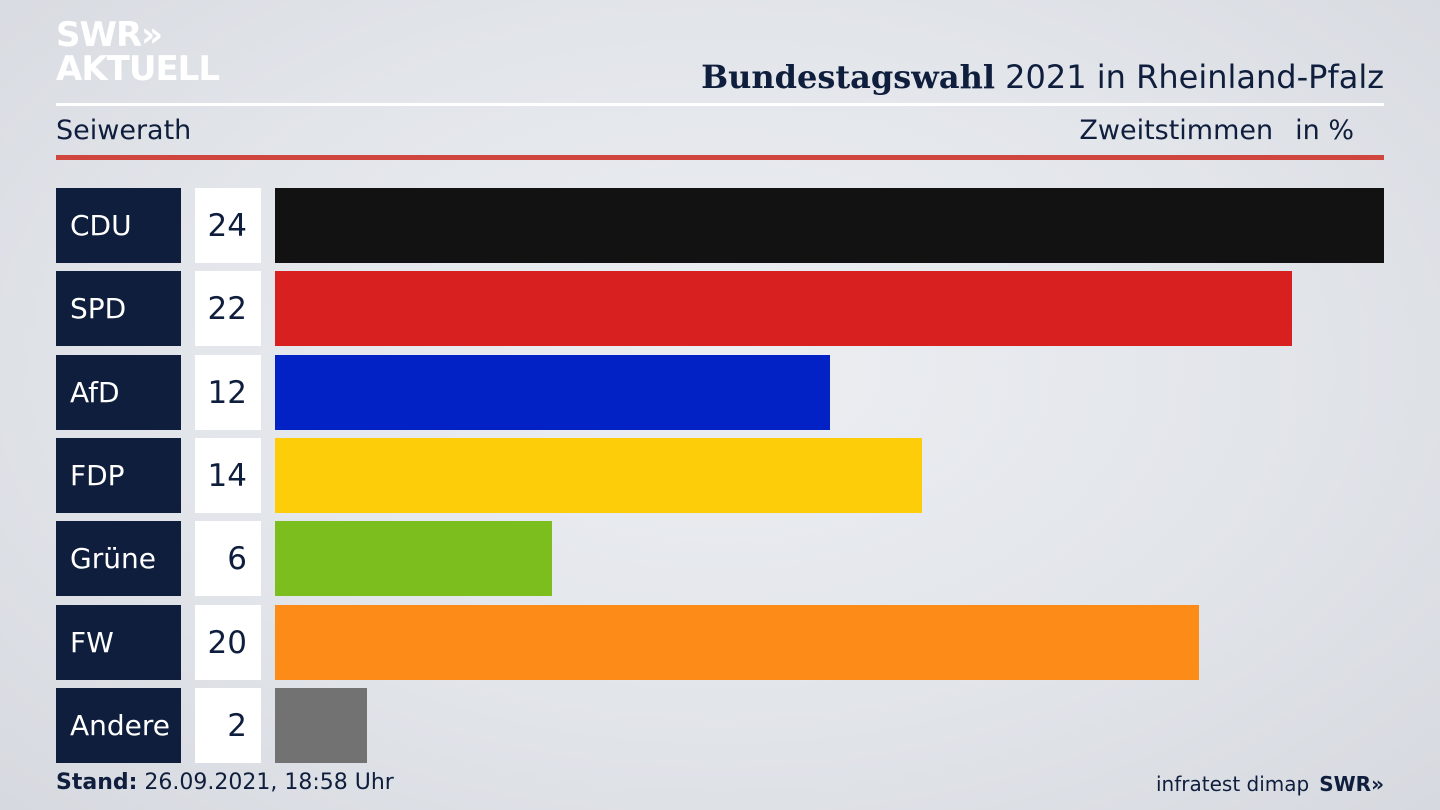  What do you see at coordinates (720, 104) in the screenshot?
I see `header-divider` at bounding box center [720, 104].